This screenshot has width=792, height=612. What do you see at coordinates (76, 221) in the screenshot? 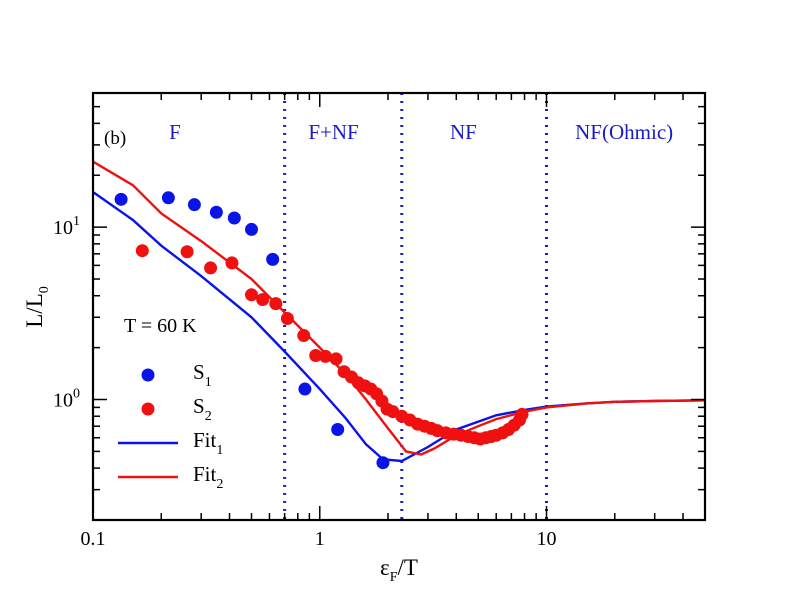
I see `y-tick-label-exp: 1` at bounding box center [76, 221].